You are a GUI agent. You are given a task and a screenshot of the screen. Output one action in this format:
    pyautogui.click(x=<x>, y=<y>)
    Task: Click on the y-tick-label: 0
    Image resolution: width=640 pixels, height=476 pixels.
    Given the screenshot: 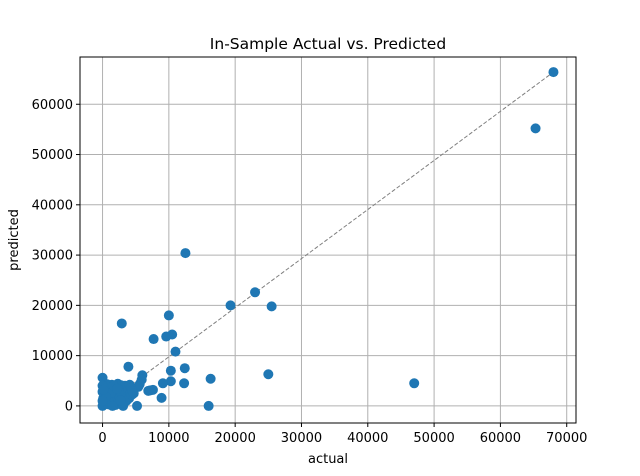 What is the action you would take?
    pyautogui.click(x=69, y=406)
    